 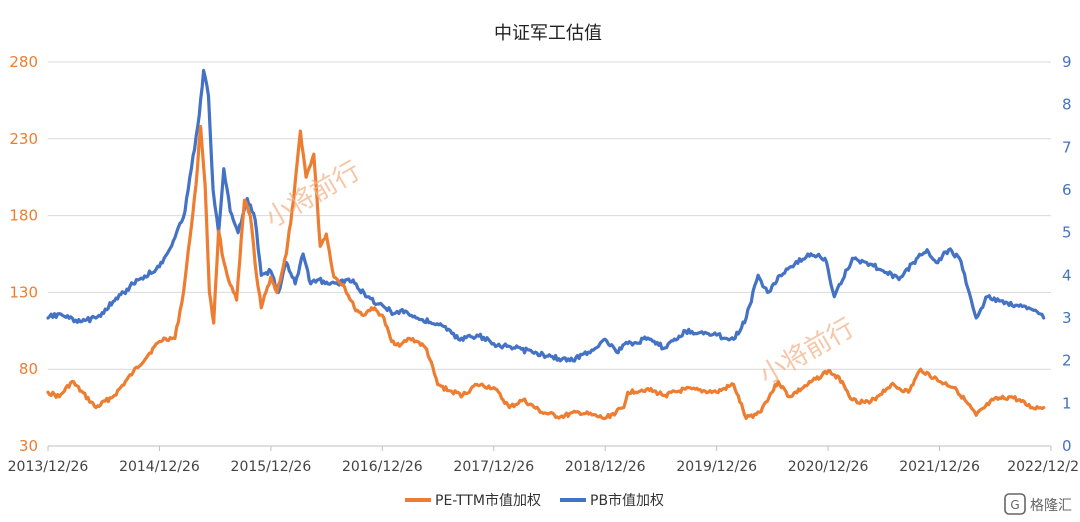 What do you see at coordinates (23, 216) in the screenshot?
I see `left-tick-label: 180` at bounding box center [23, 216].